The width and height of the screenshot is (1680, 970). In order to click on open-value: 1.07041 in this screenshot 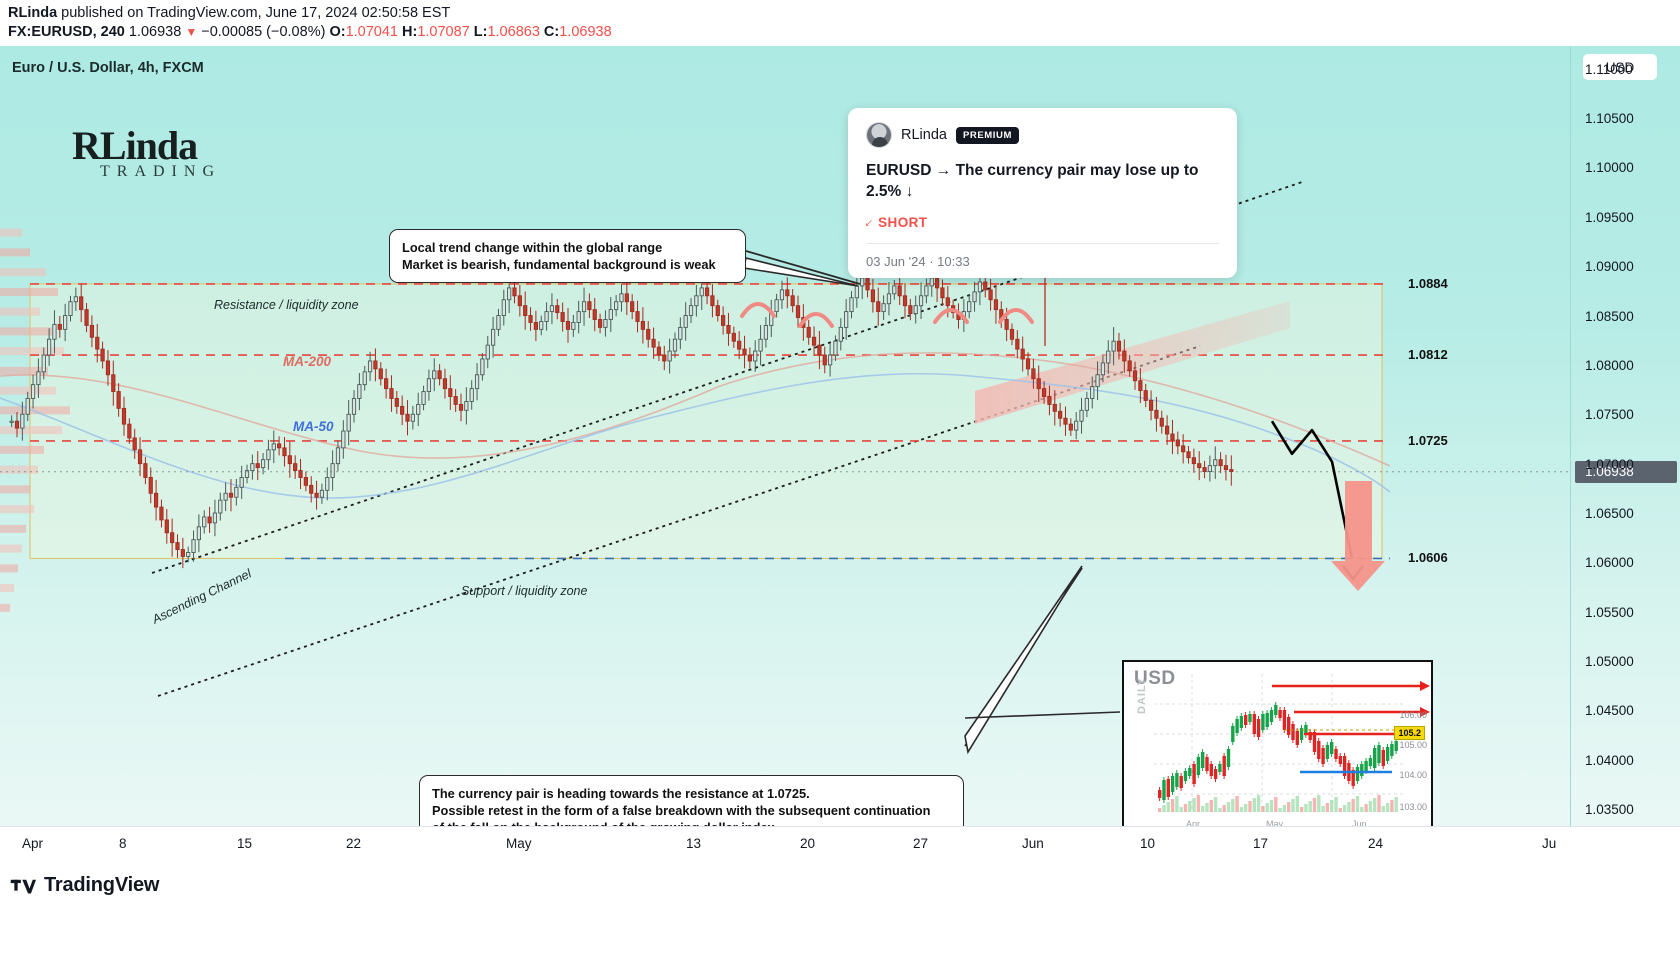, I will do `click(371, 32)`.